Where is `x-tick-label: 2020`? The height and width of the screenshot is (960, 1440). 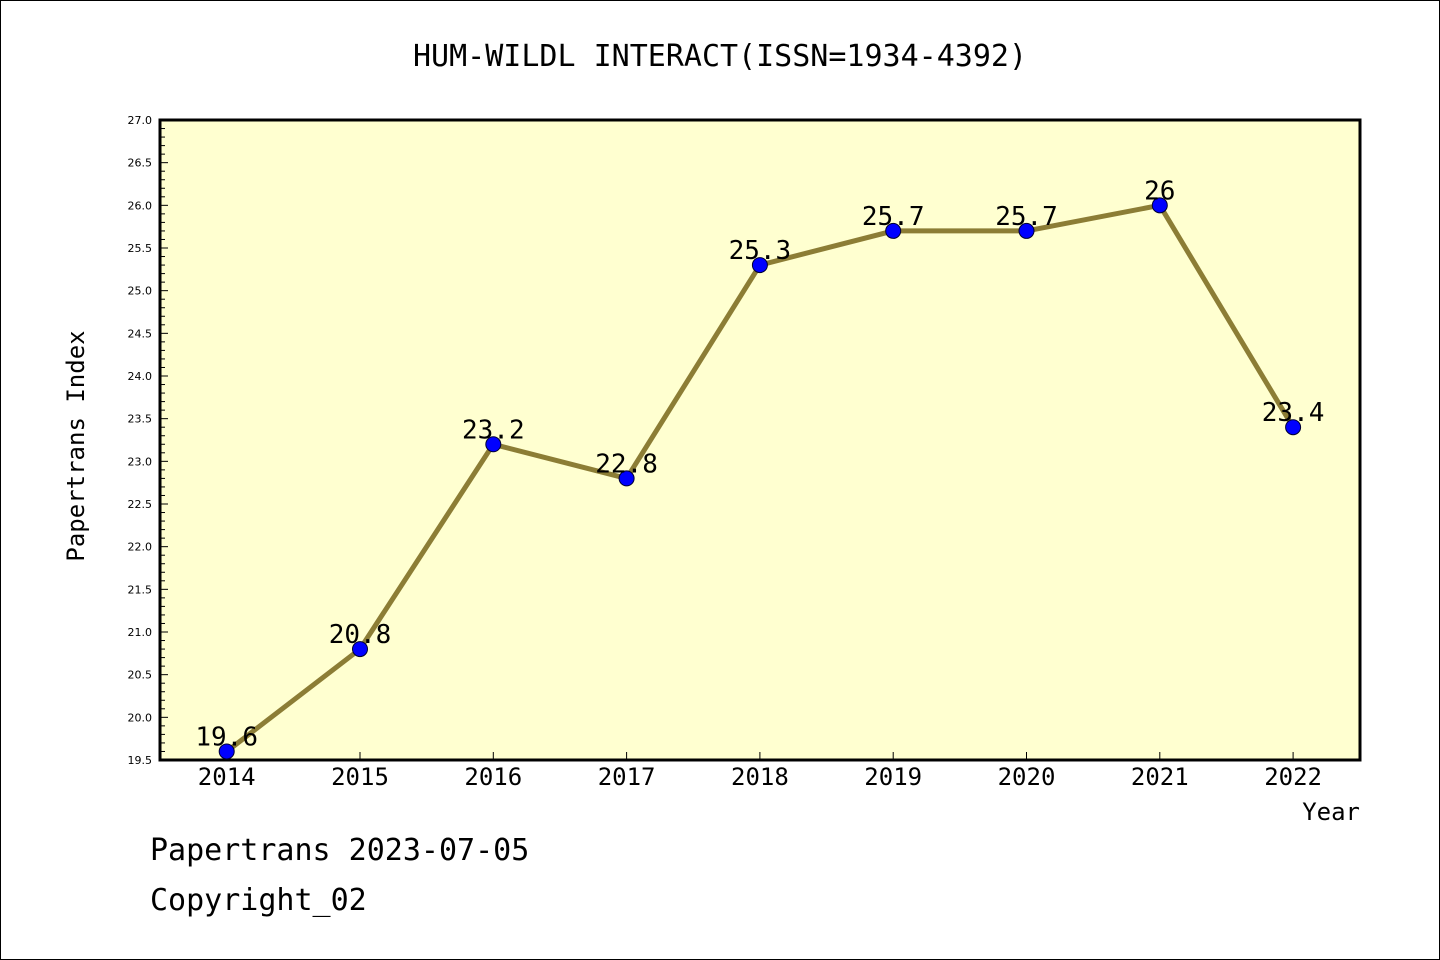 x-tick-label: 2020 is located at coordinates (1027, 777).